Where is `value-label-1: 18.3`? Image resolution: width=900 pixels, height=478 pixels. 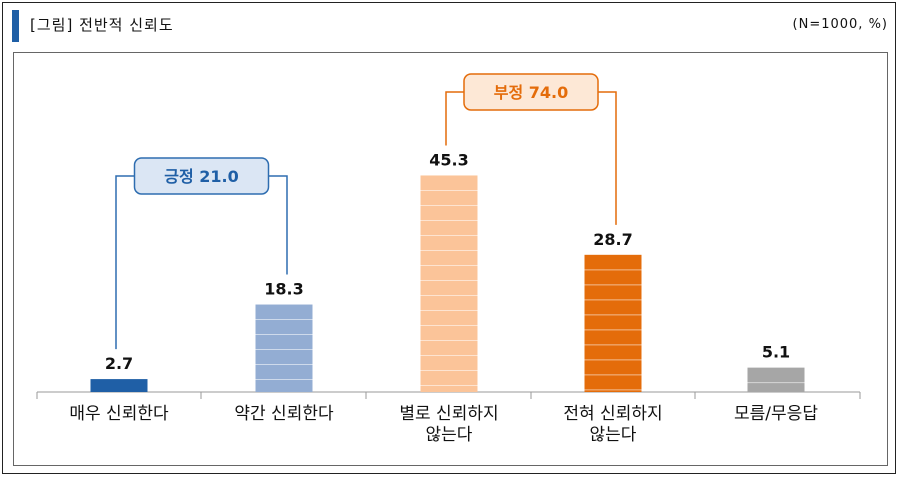
value-label-1: 18.3 is located at coordinates (283, 289).